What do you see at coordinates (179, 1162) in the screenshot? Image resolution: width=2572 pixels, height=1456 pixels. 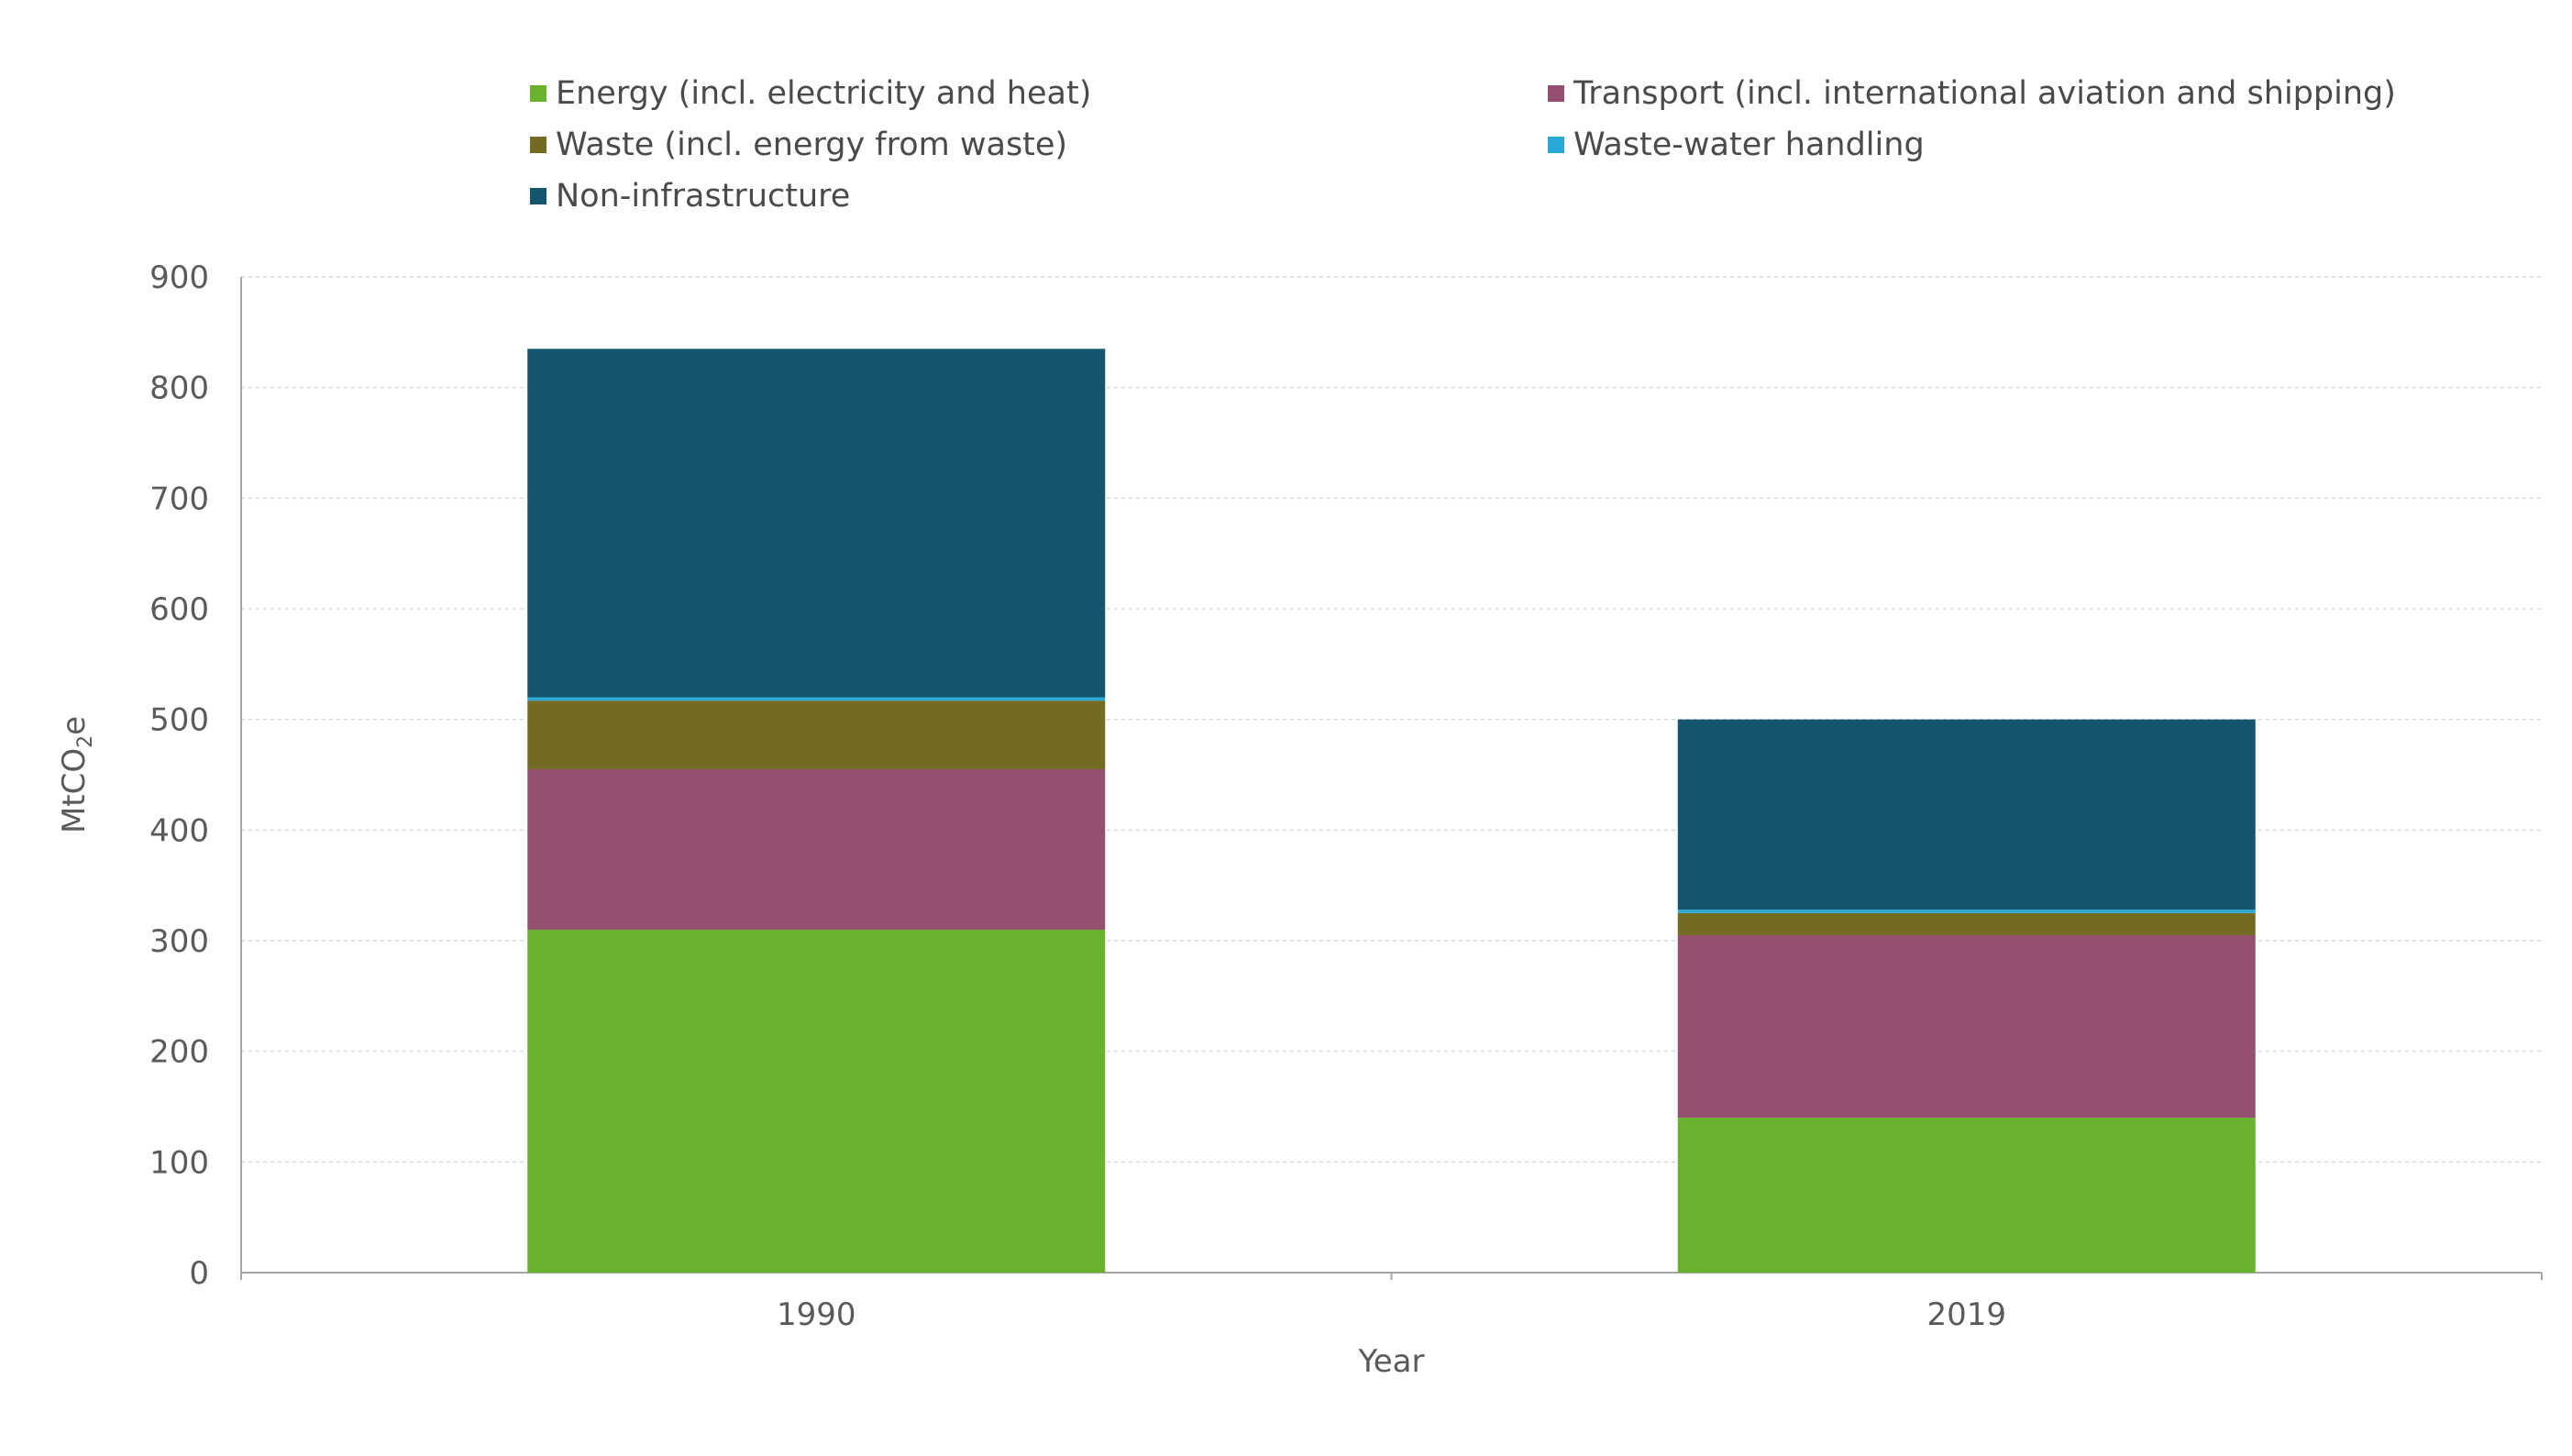 I see `y-tick-label: 100` at bounding box center [179, 1162].